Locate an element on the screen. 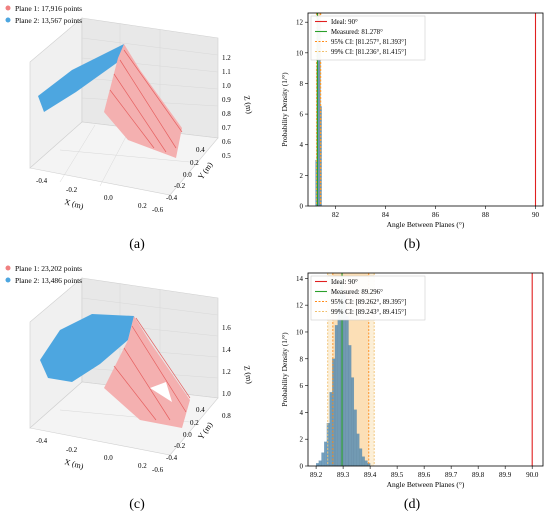  chart-a-z-ticks: 1.2 1.1 1.0 0.9 0.8 0.7 0.6 0.5 is located at coordinates (226, 107).